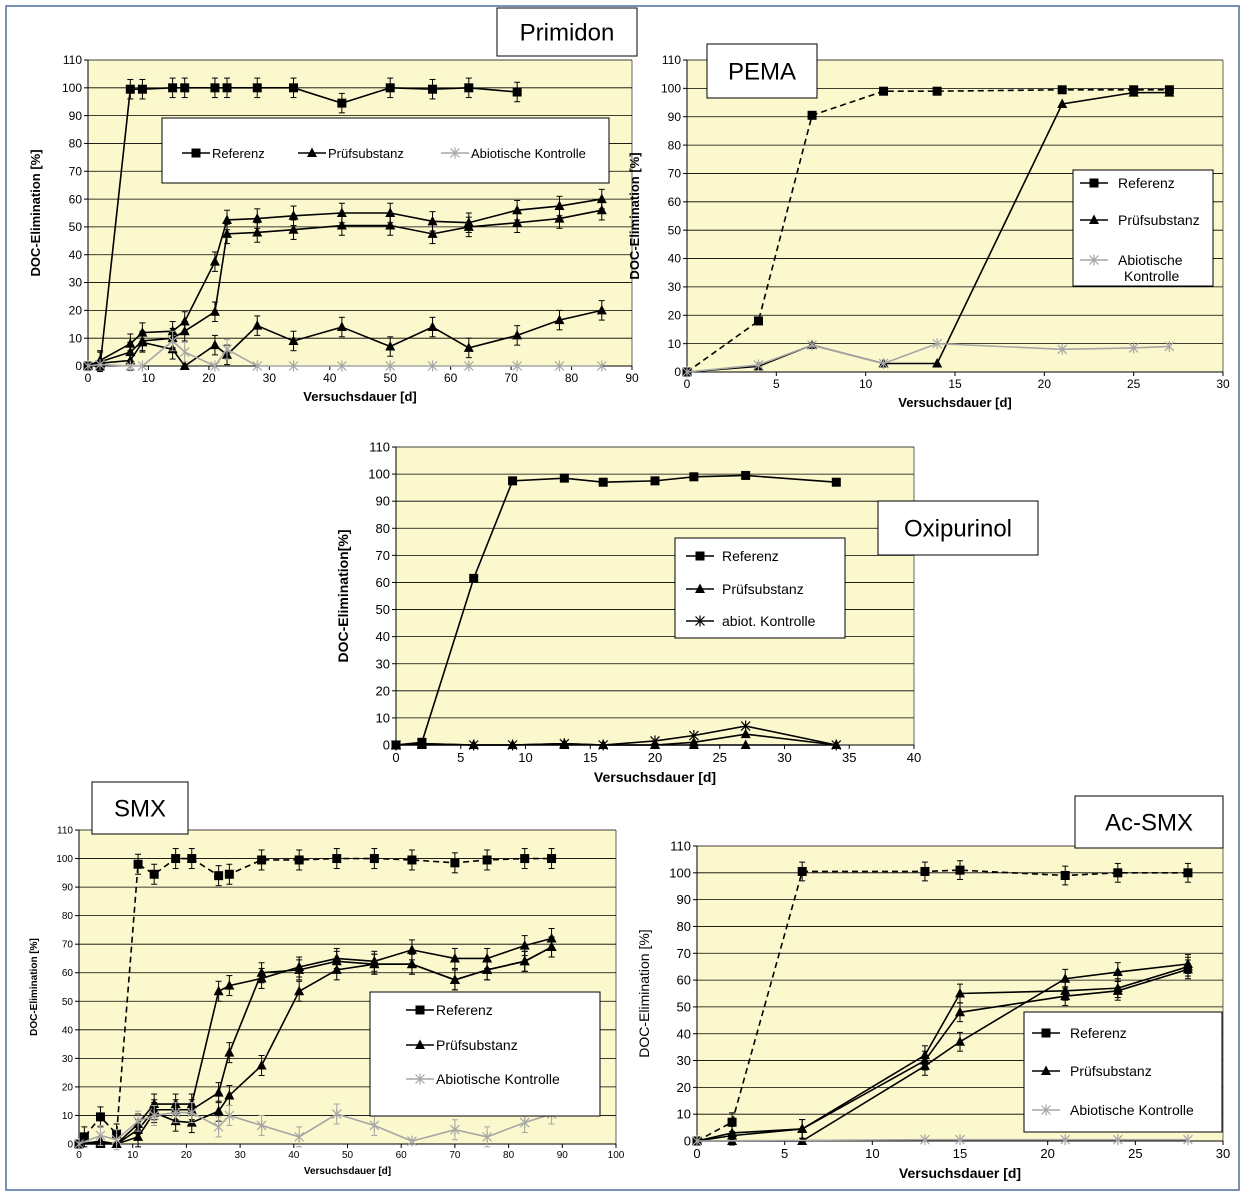 Image resolution: width=1245 pixels, height=1201 pixels. What do you see at coordinates (677, 372) in the screenshot?
I see `y-tick-label: 0` at bounding box center [677, 372].